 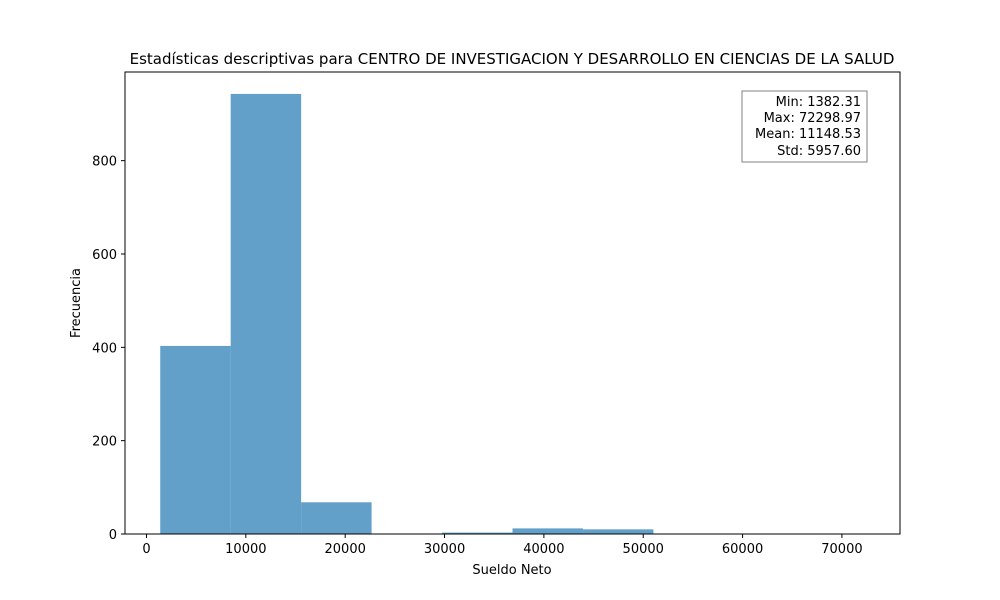 What do you see at coordinates (543, 549) in the screenshot?
I see `x-tick-label: 40000` at bounding box center [543, 549].